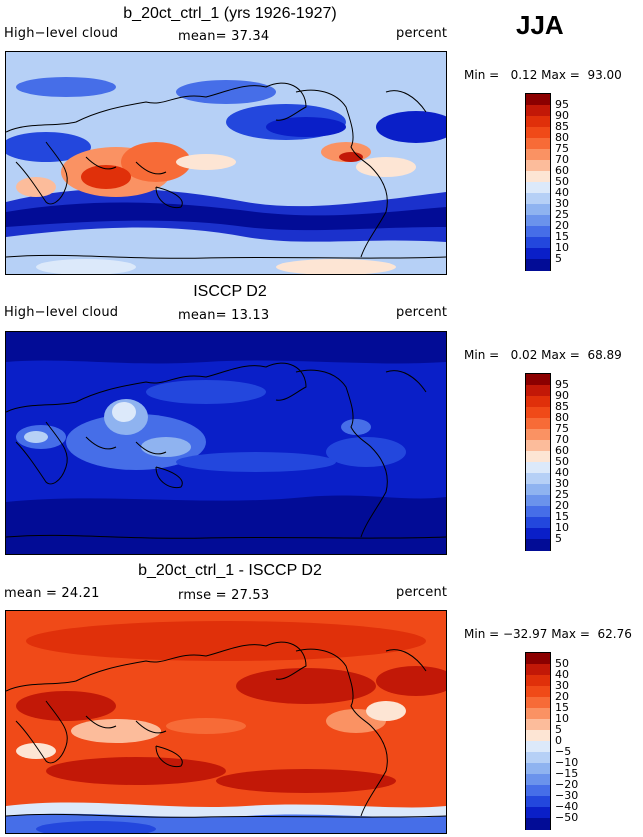 Image resolution: width=643 pixels, height=837 pixels. Describe the element at coordinates (567, 795) in the screenshot. I see `colorbar-label: −30` at that location.